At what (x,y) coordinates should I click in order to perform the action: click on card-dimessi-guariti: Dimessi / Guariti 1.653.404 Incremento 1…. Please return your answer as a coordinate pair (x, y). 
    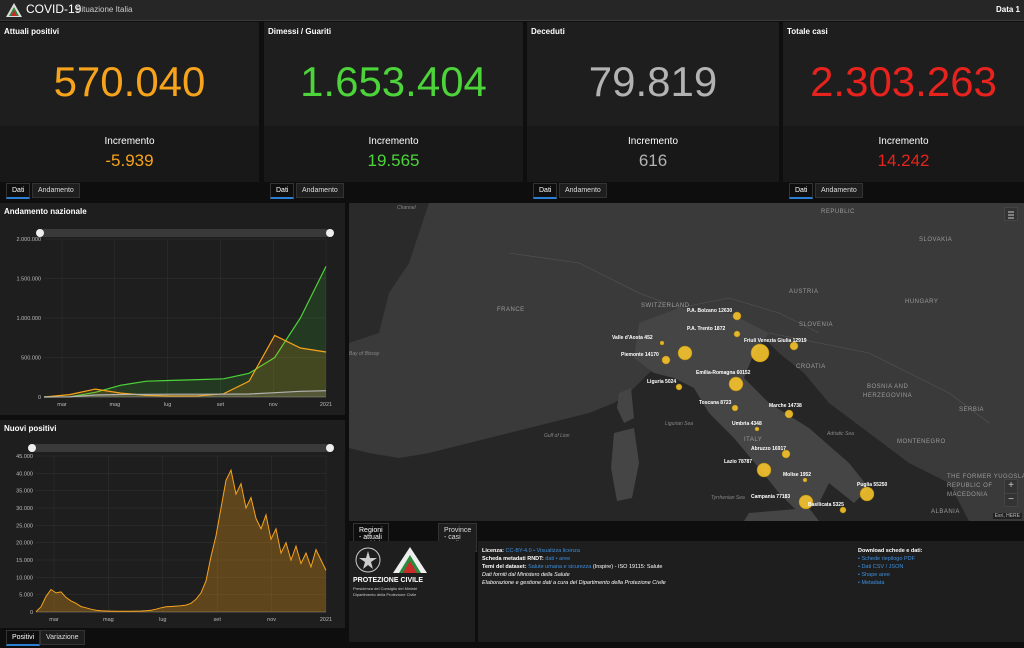
    Looking at the image, I should click on (393, 102).